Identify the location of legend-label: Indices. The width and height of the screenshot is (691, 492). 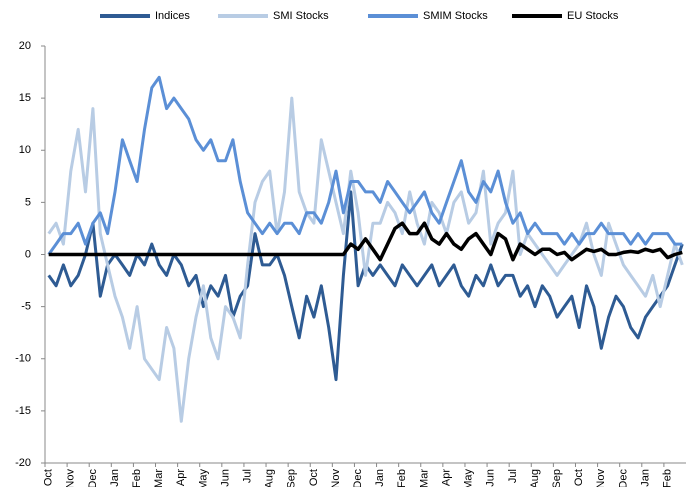
(172, 16).